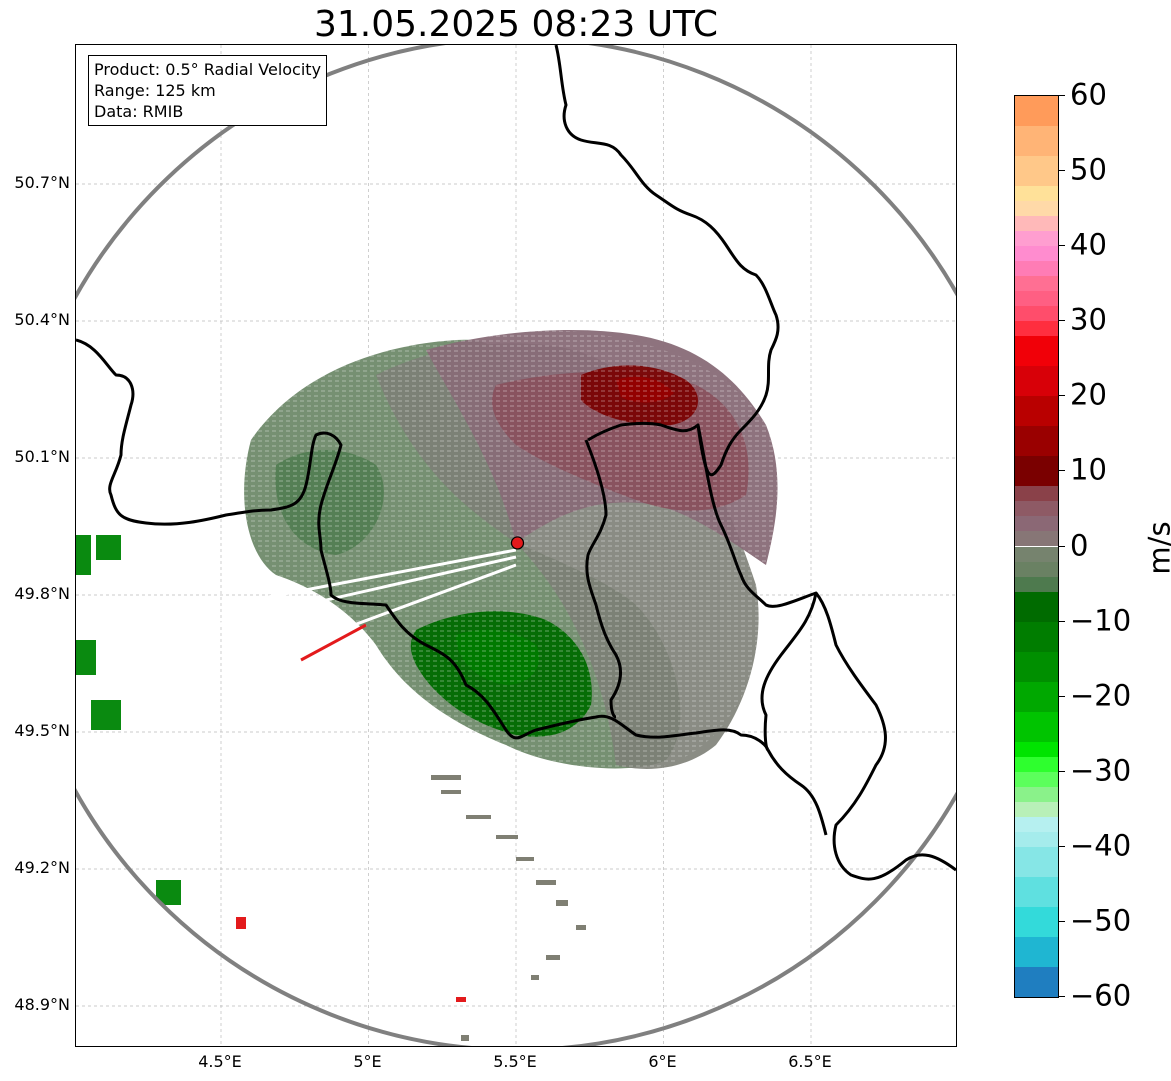  Describe the element at coordinates (667, 261) in the screenshot. I see `border-north-east` at that location.